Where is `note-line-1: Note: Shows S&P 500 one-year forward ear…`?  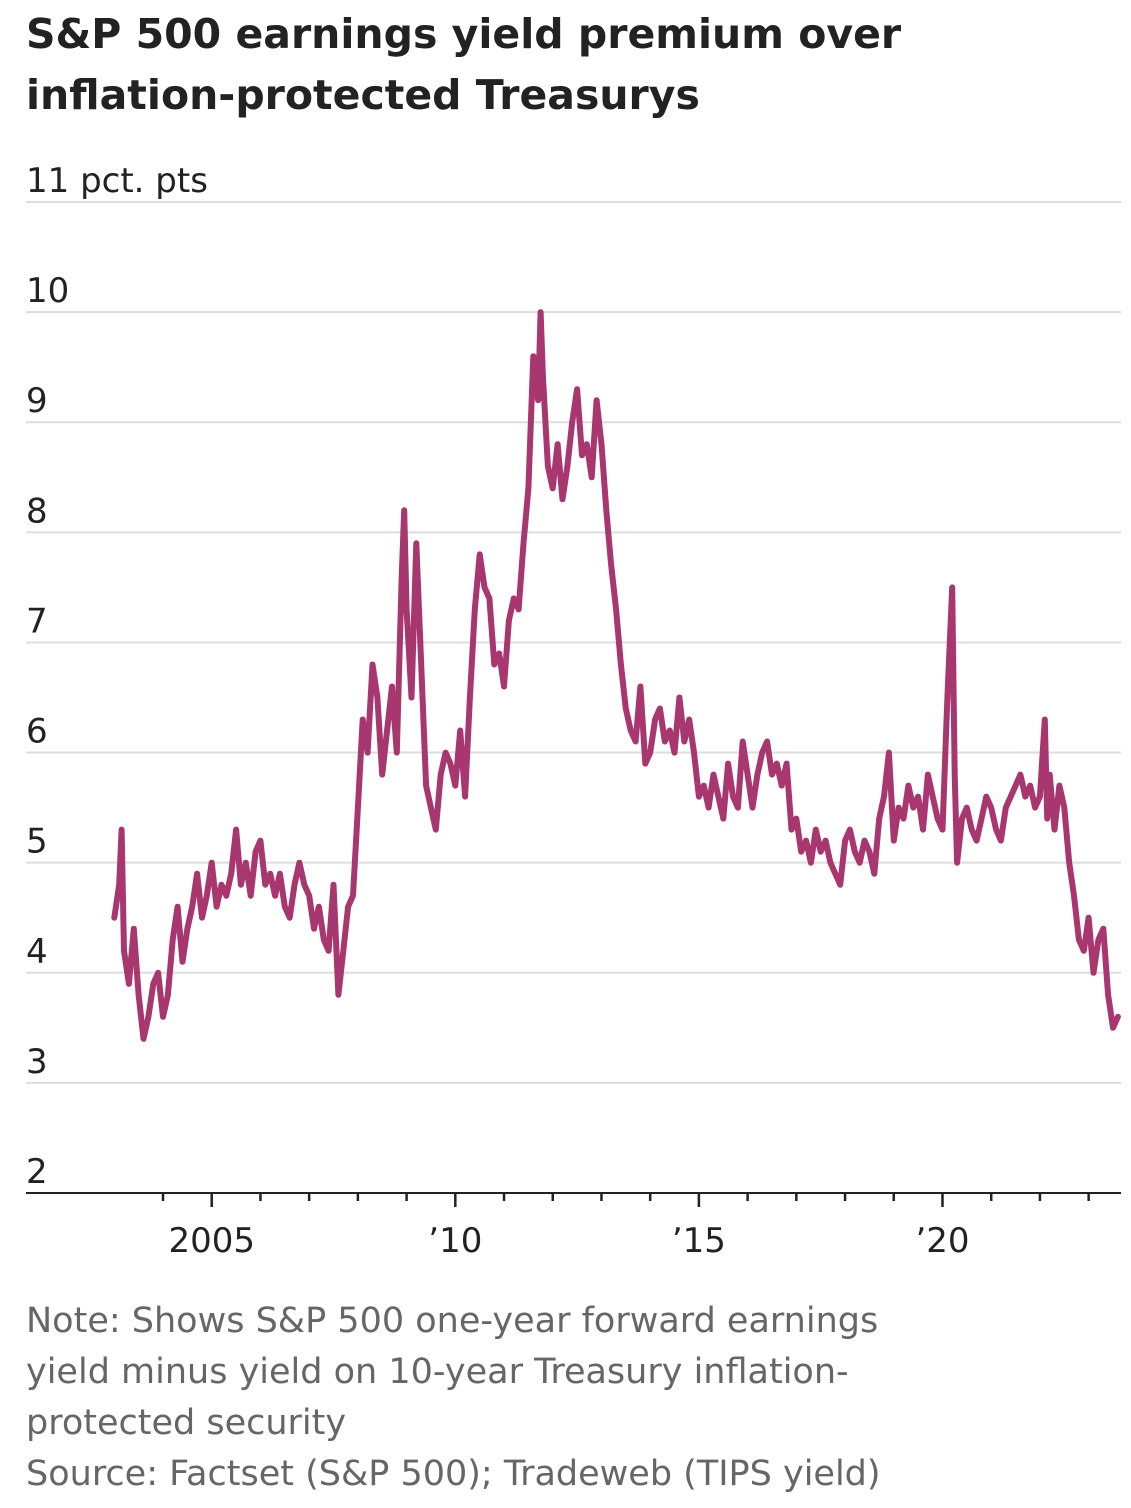
note-line-1: Note: Shows S&P 500 one-year forward ear… is located at coordinates (452, 1321).